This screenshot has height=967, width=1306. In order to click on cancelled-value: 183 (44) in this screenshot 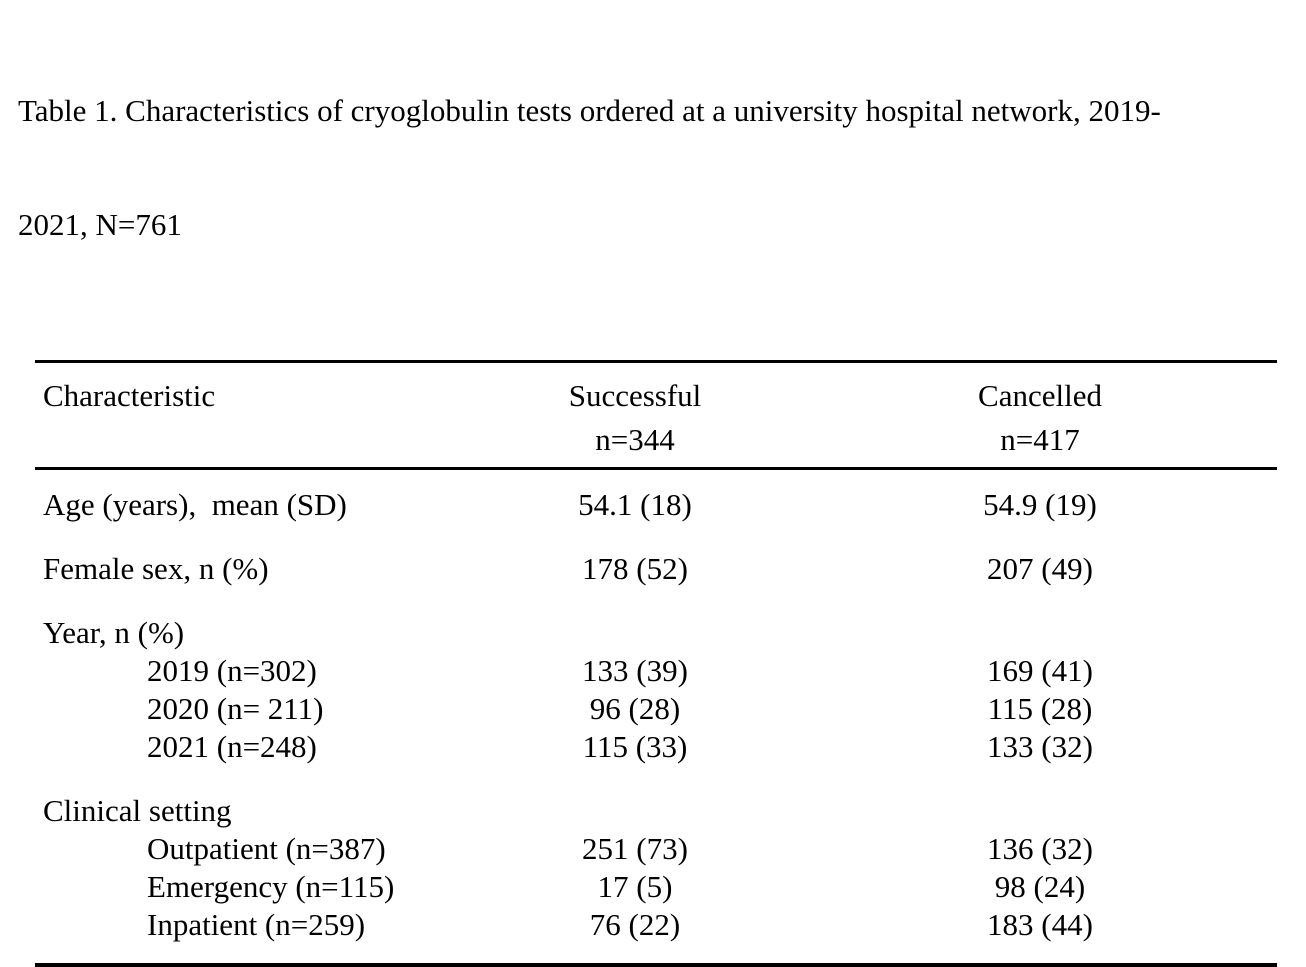, I will do `click(1040, 924)`.